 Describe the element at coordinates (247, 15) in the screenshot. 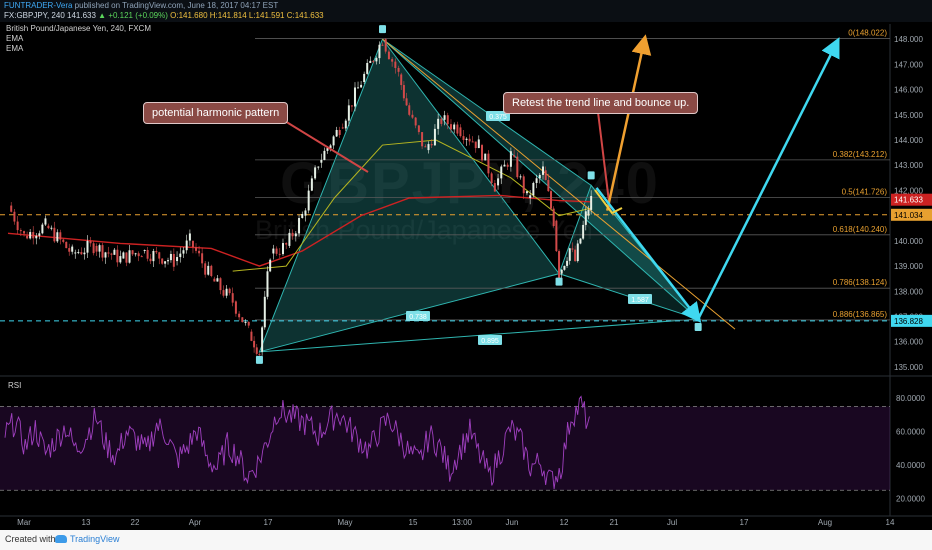

I see `ohlc-values: O:141.680 H:141.814 L:141.591 C:141.633` at that location.